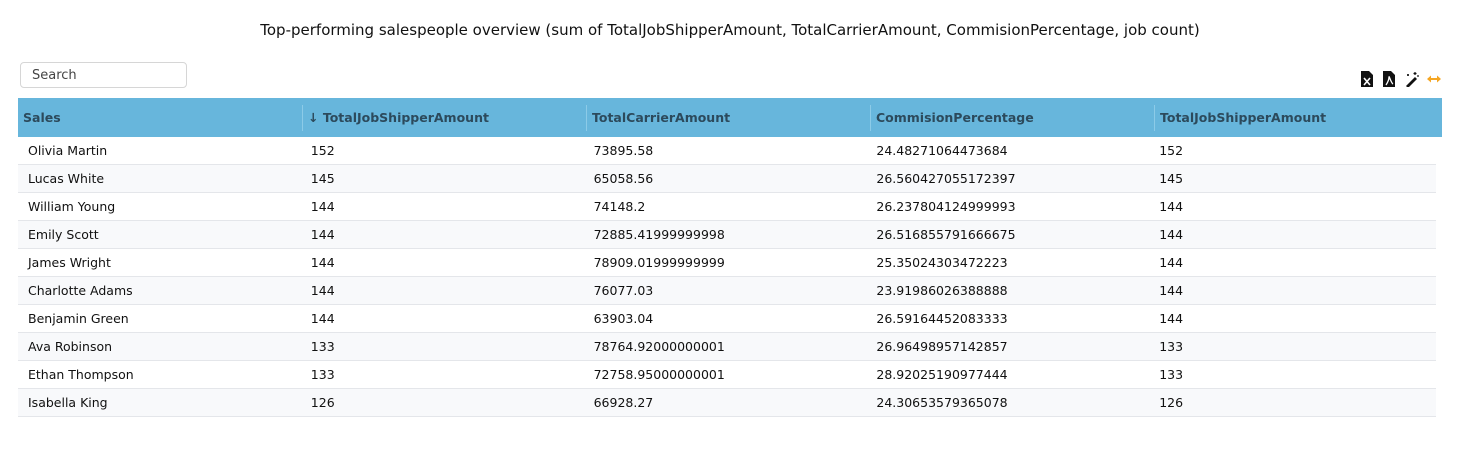 The image size is (1460, 451). What do you see at coordinates (103, 75) in the screenshot?
I see `search-input` at bounding box center [103, 75].